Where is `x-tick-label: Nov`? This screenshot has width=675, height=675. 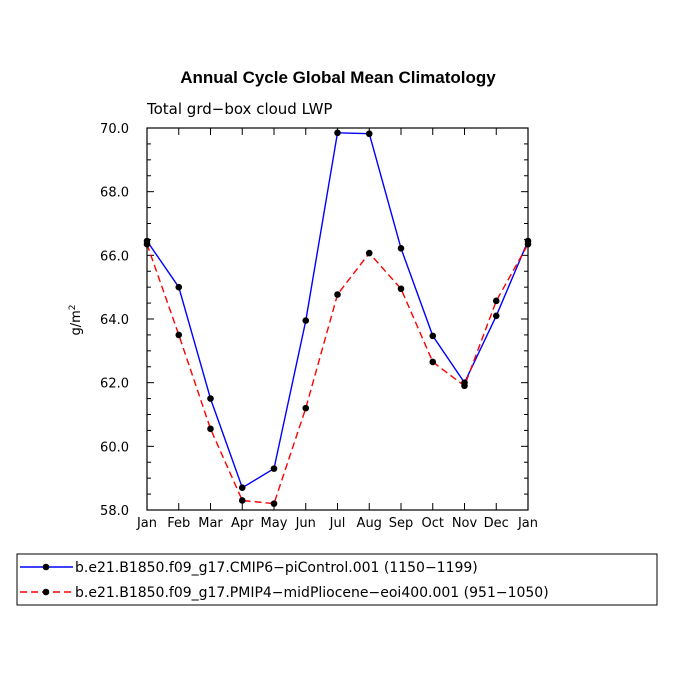
x-tick-label: Nov is located at coordinates (465, 523).